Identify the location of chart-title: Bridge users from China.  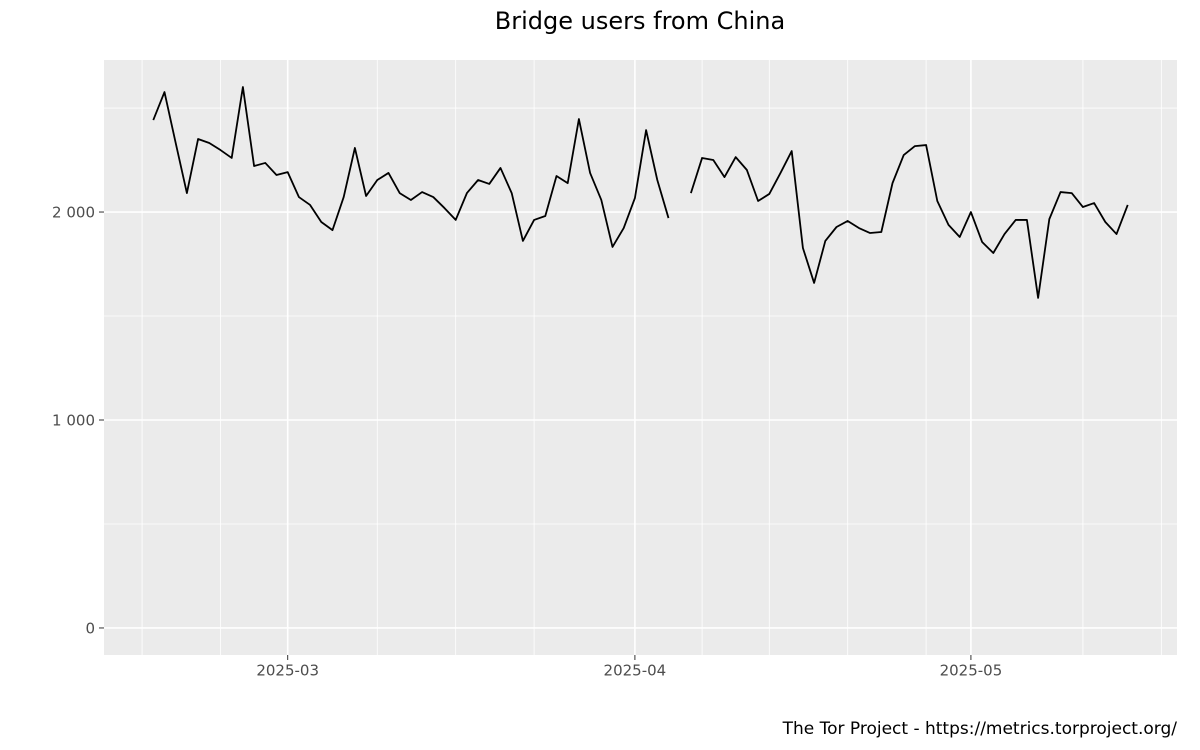
(640, 21).